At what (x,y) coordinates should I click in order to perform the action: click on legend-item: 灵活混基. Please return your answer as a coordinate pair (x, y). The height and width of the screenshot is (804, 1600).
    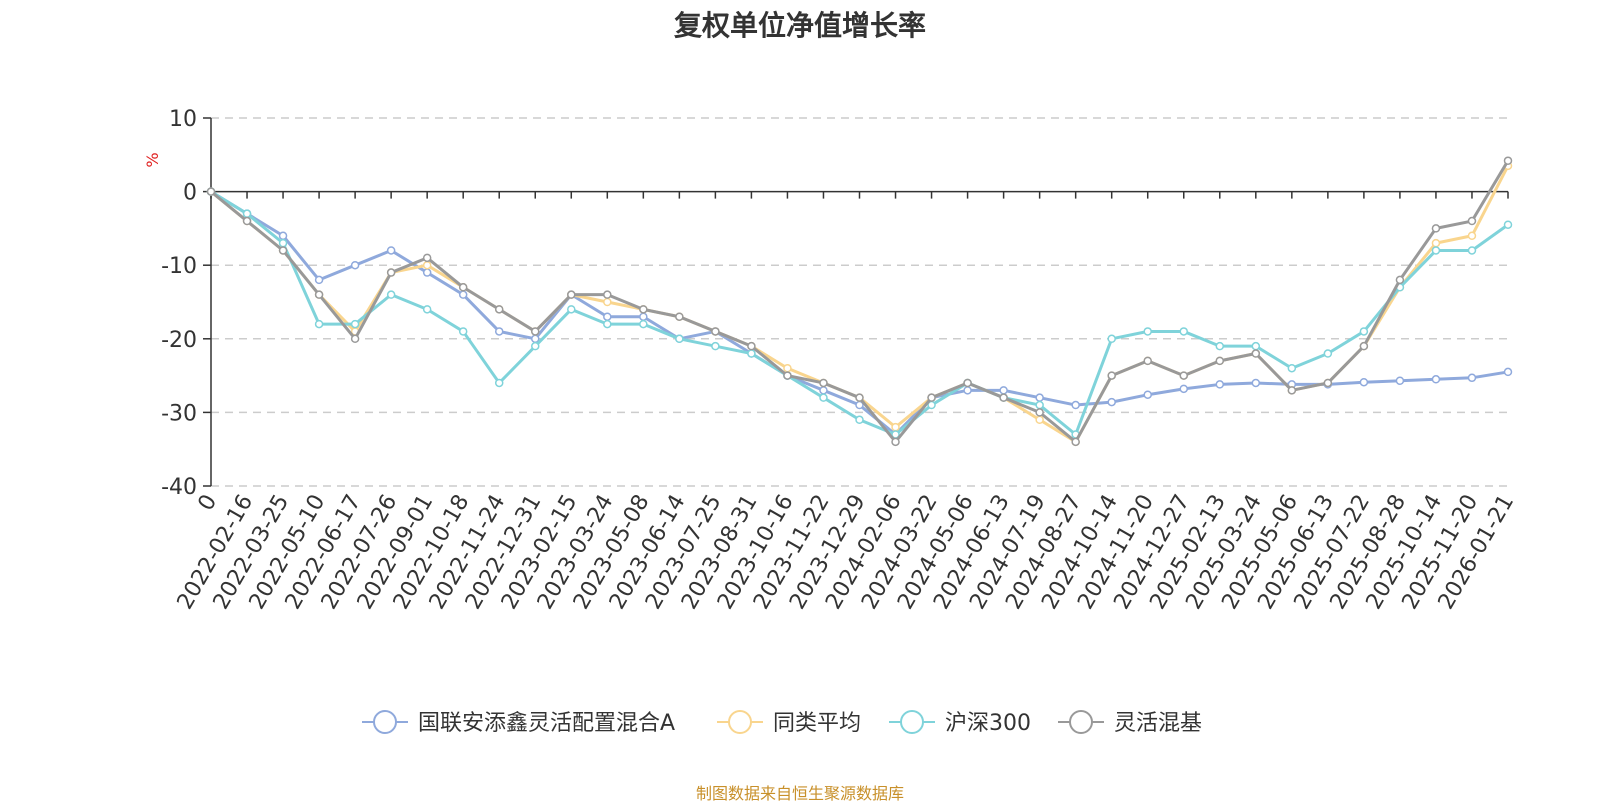
    Looking at the image, I should click on (1130, 723).